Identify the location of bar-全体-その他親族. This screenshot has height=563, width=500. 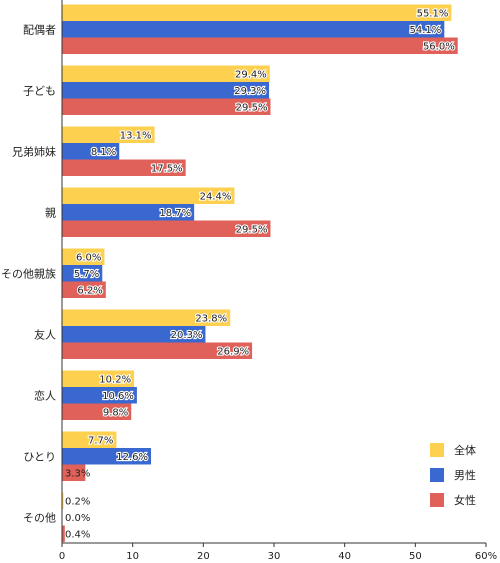
(83, 256).